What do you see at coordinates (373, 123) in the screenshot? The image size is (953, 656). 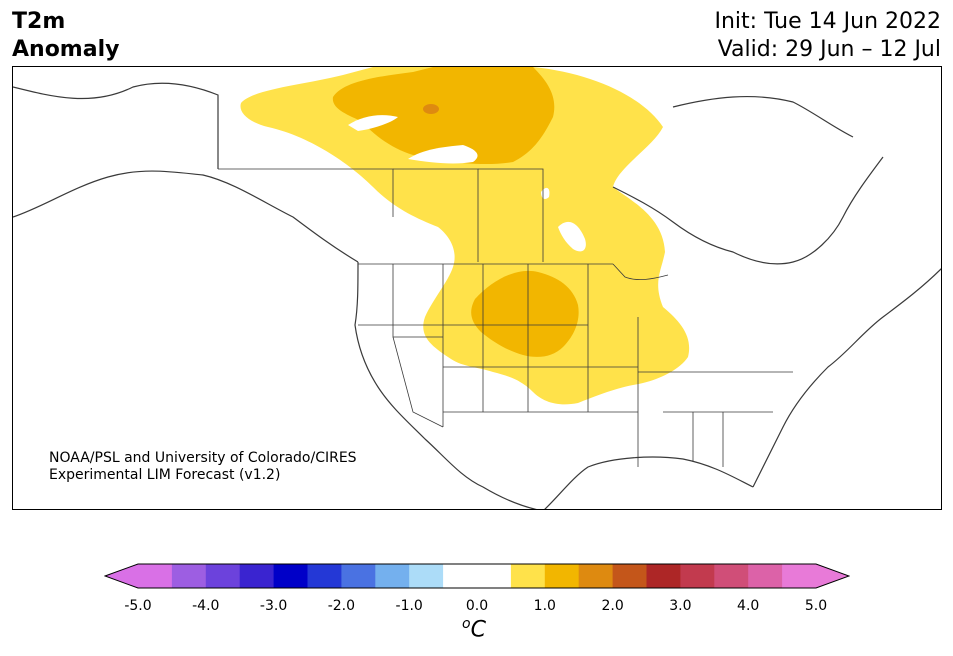 I see `great-bear-lake` at bounding box center [373, 123].